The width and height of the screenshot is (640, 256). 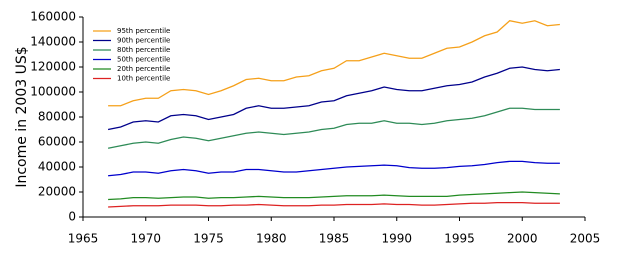 What do you see at coordinates (459, 239) in the screenshot?
I see `x-tick-label: 1995` at bounding box center [459, 239].